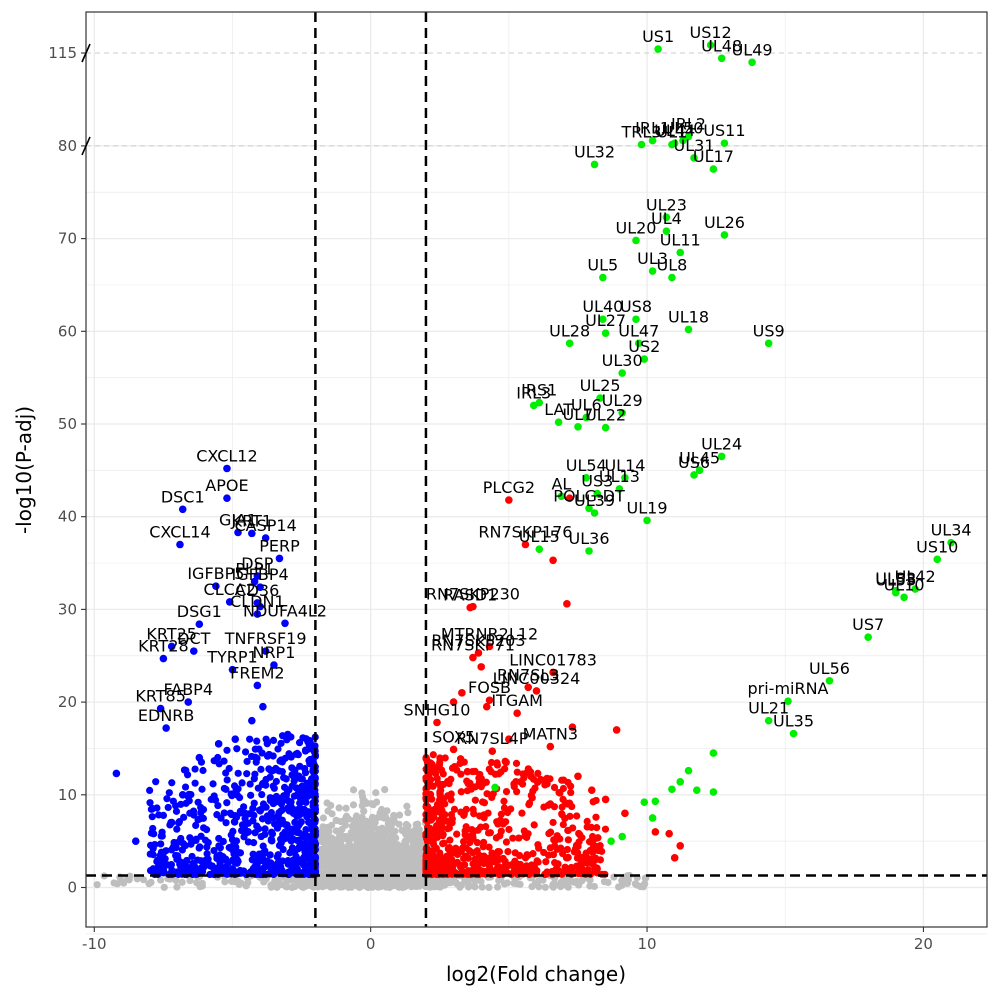 The width and height of the screenshot is (1000, 1000). What do you see at coordinates (273, 652) in the screenshot?
I see `gene-label: NRP1` at bounding box center [273, 652].